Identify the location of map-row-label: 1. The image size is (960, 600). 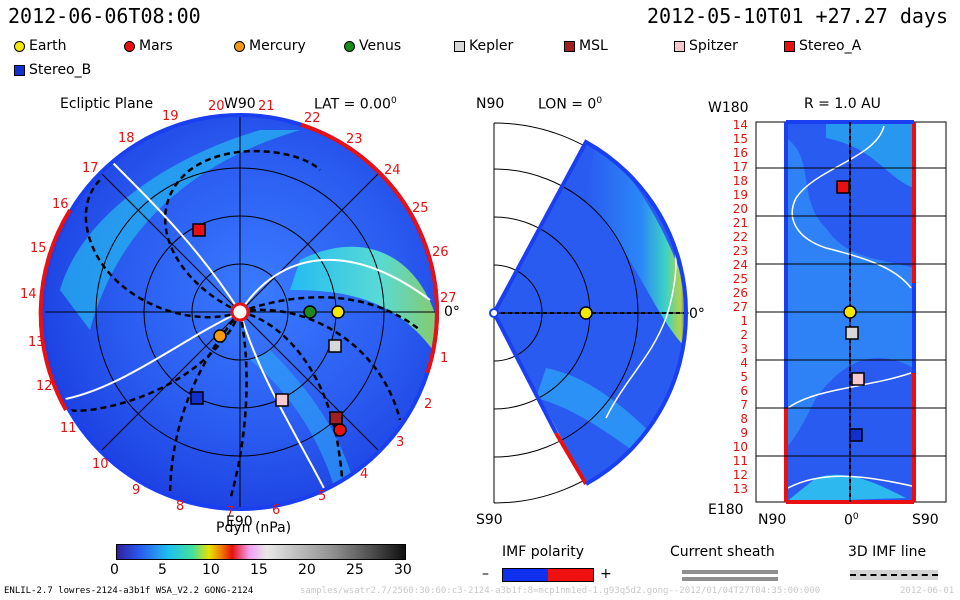
(744, 321).